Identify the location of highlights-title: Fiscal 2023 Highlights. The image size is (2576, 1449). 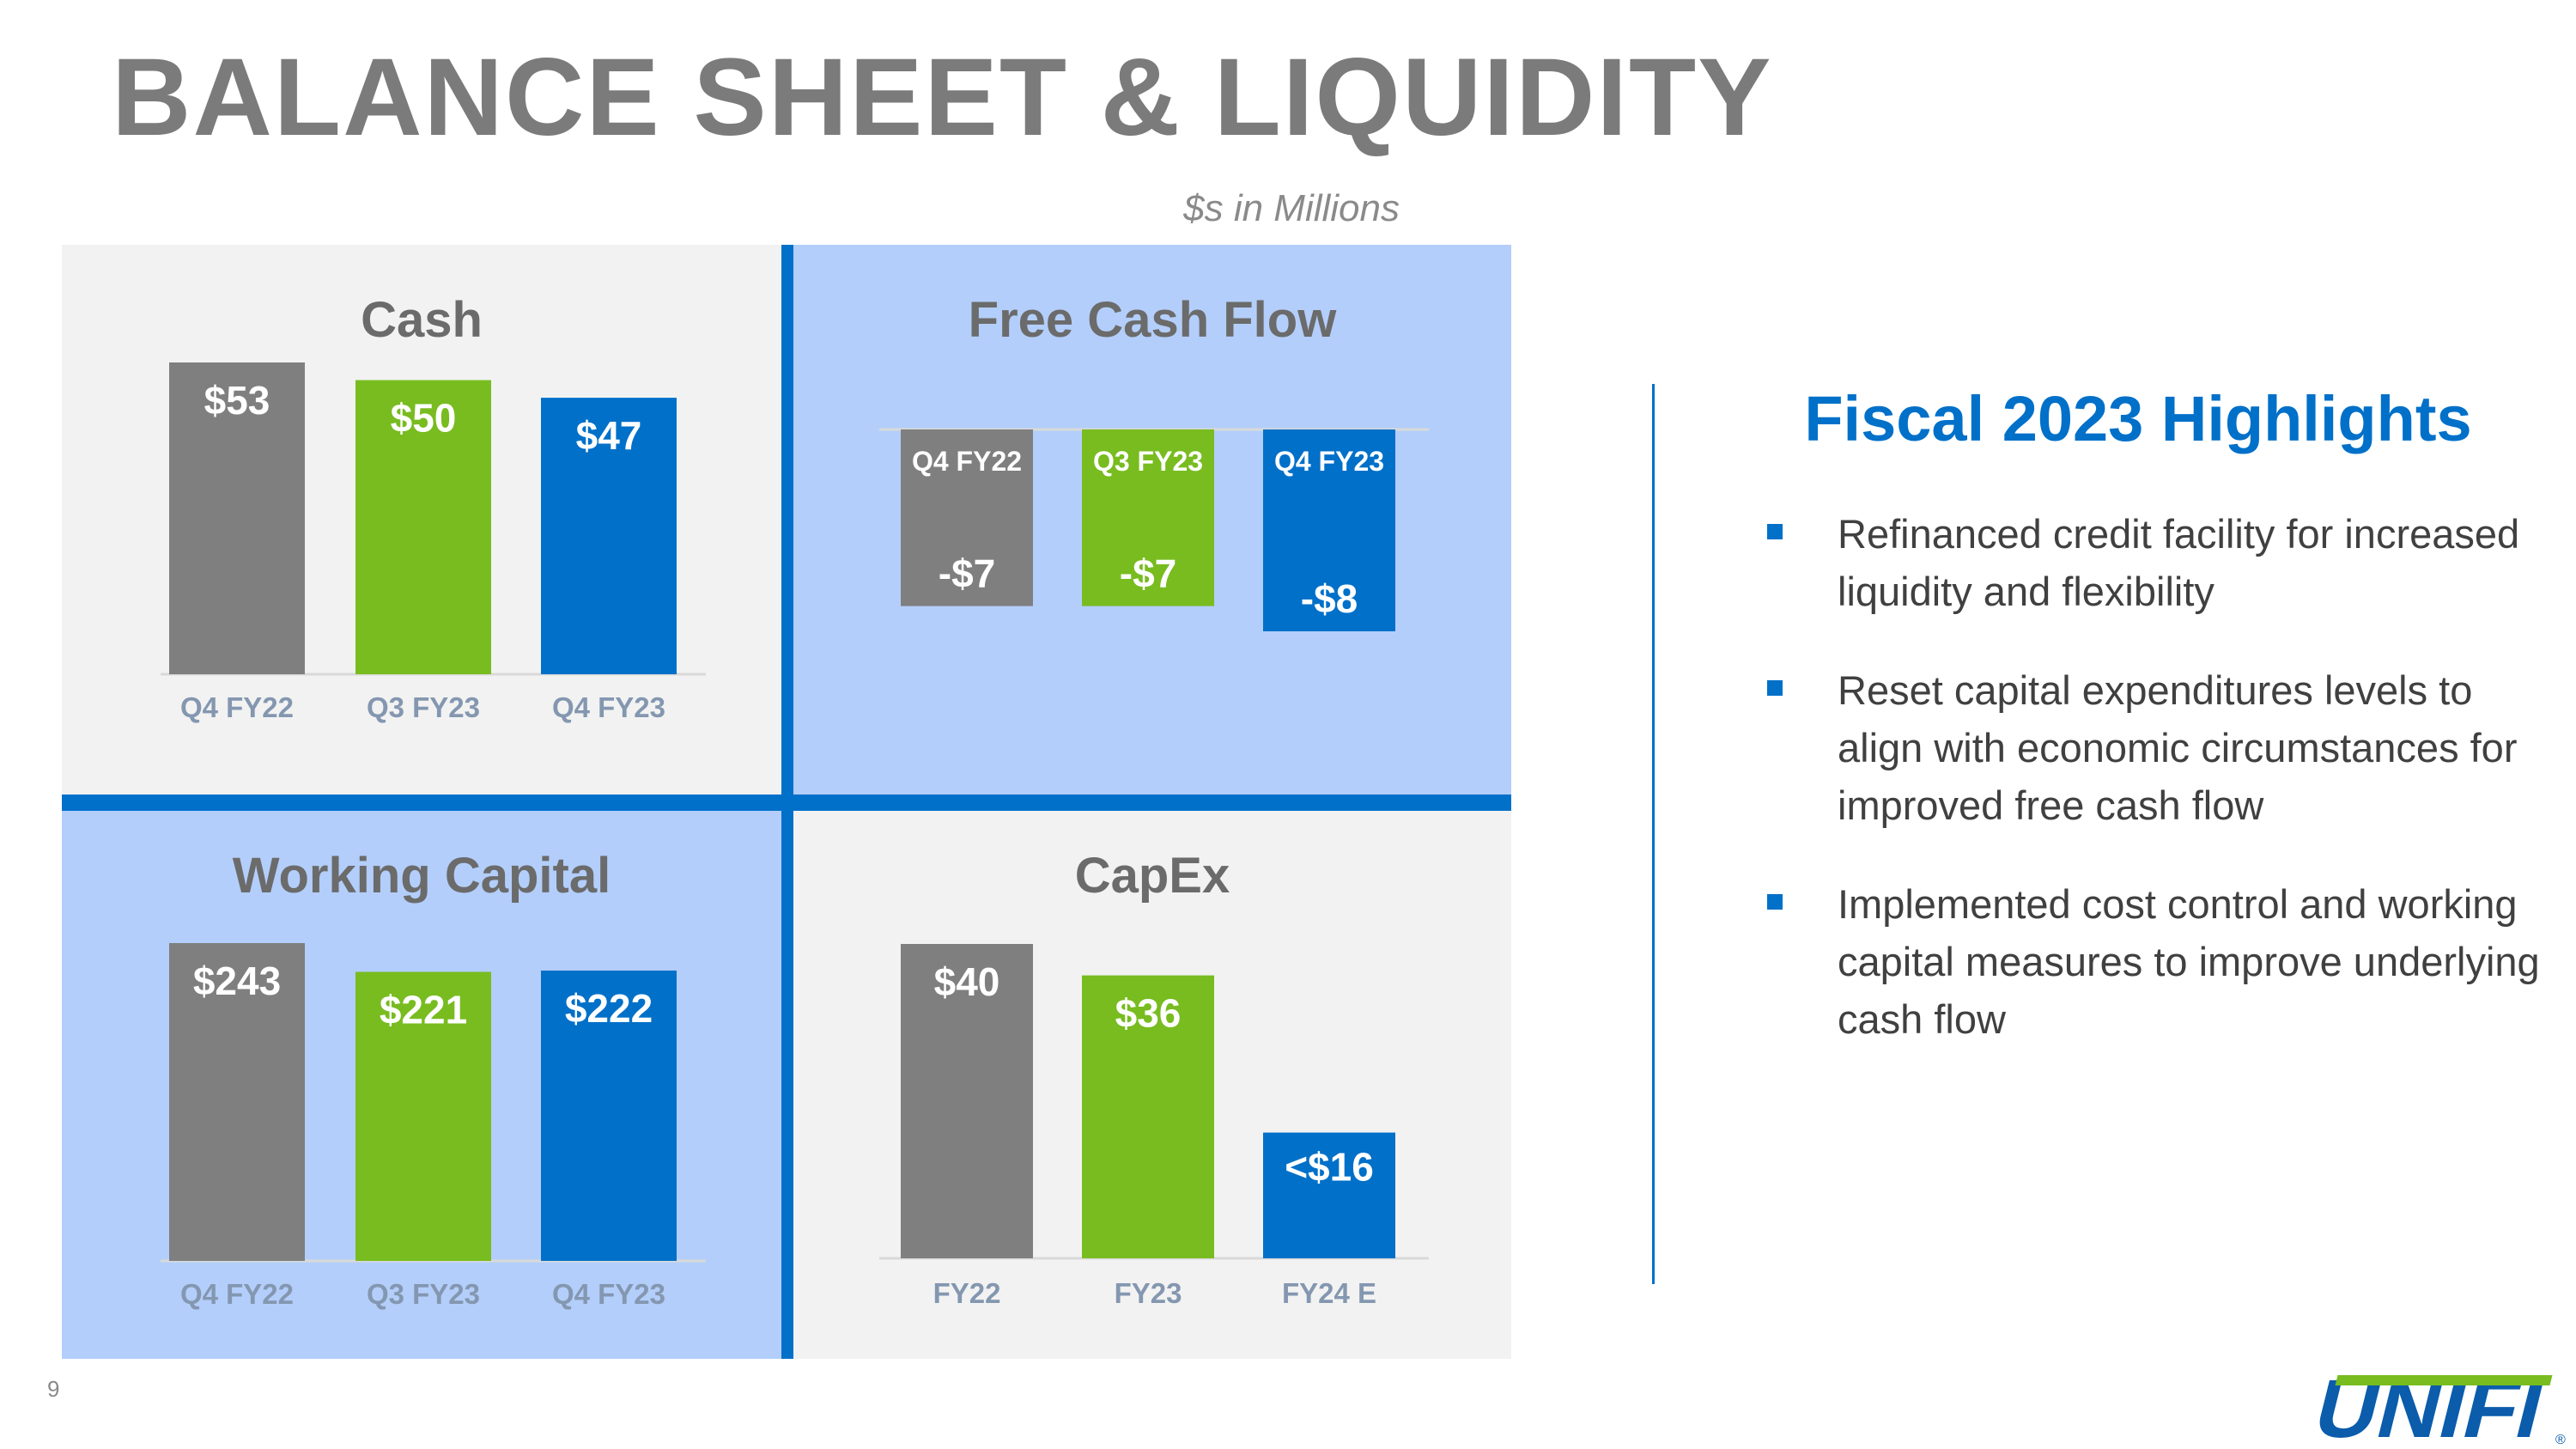
(2138, 418).